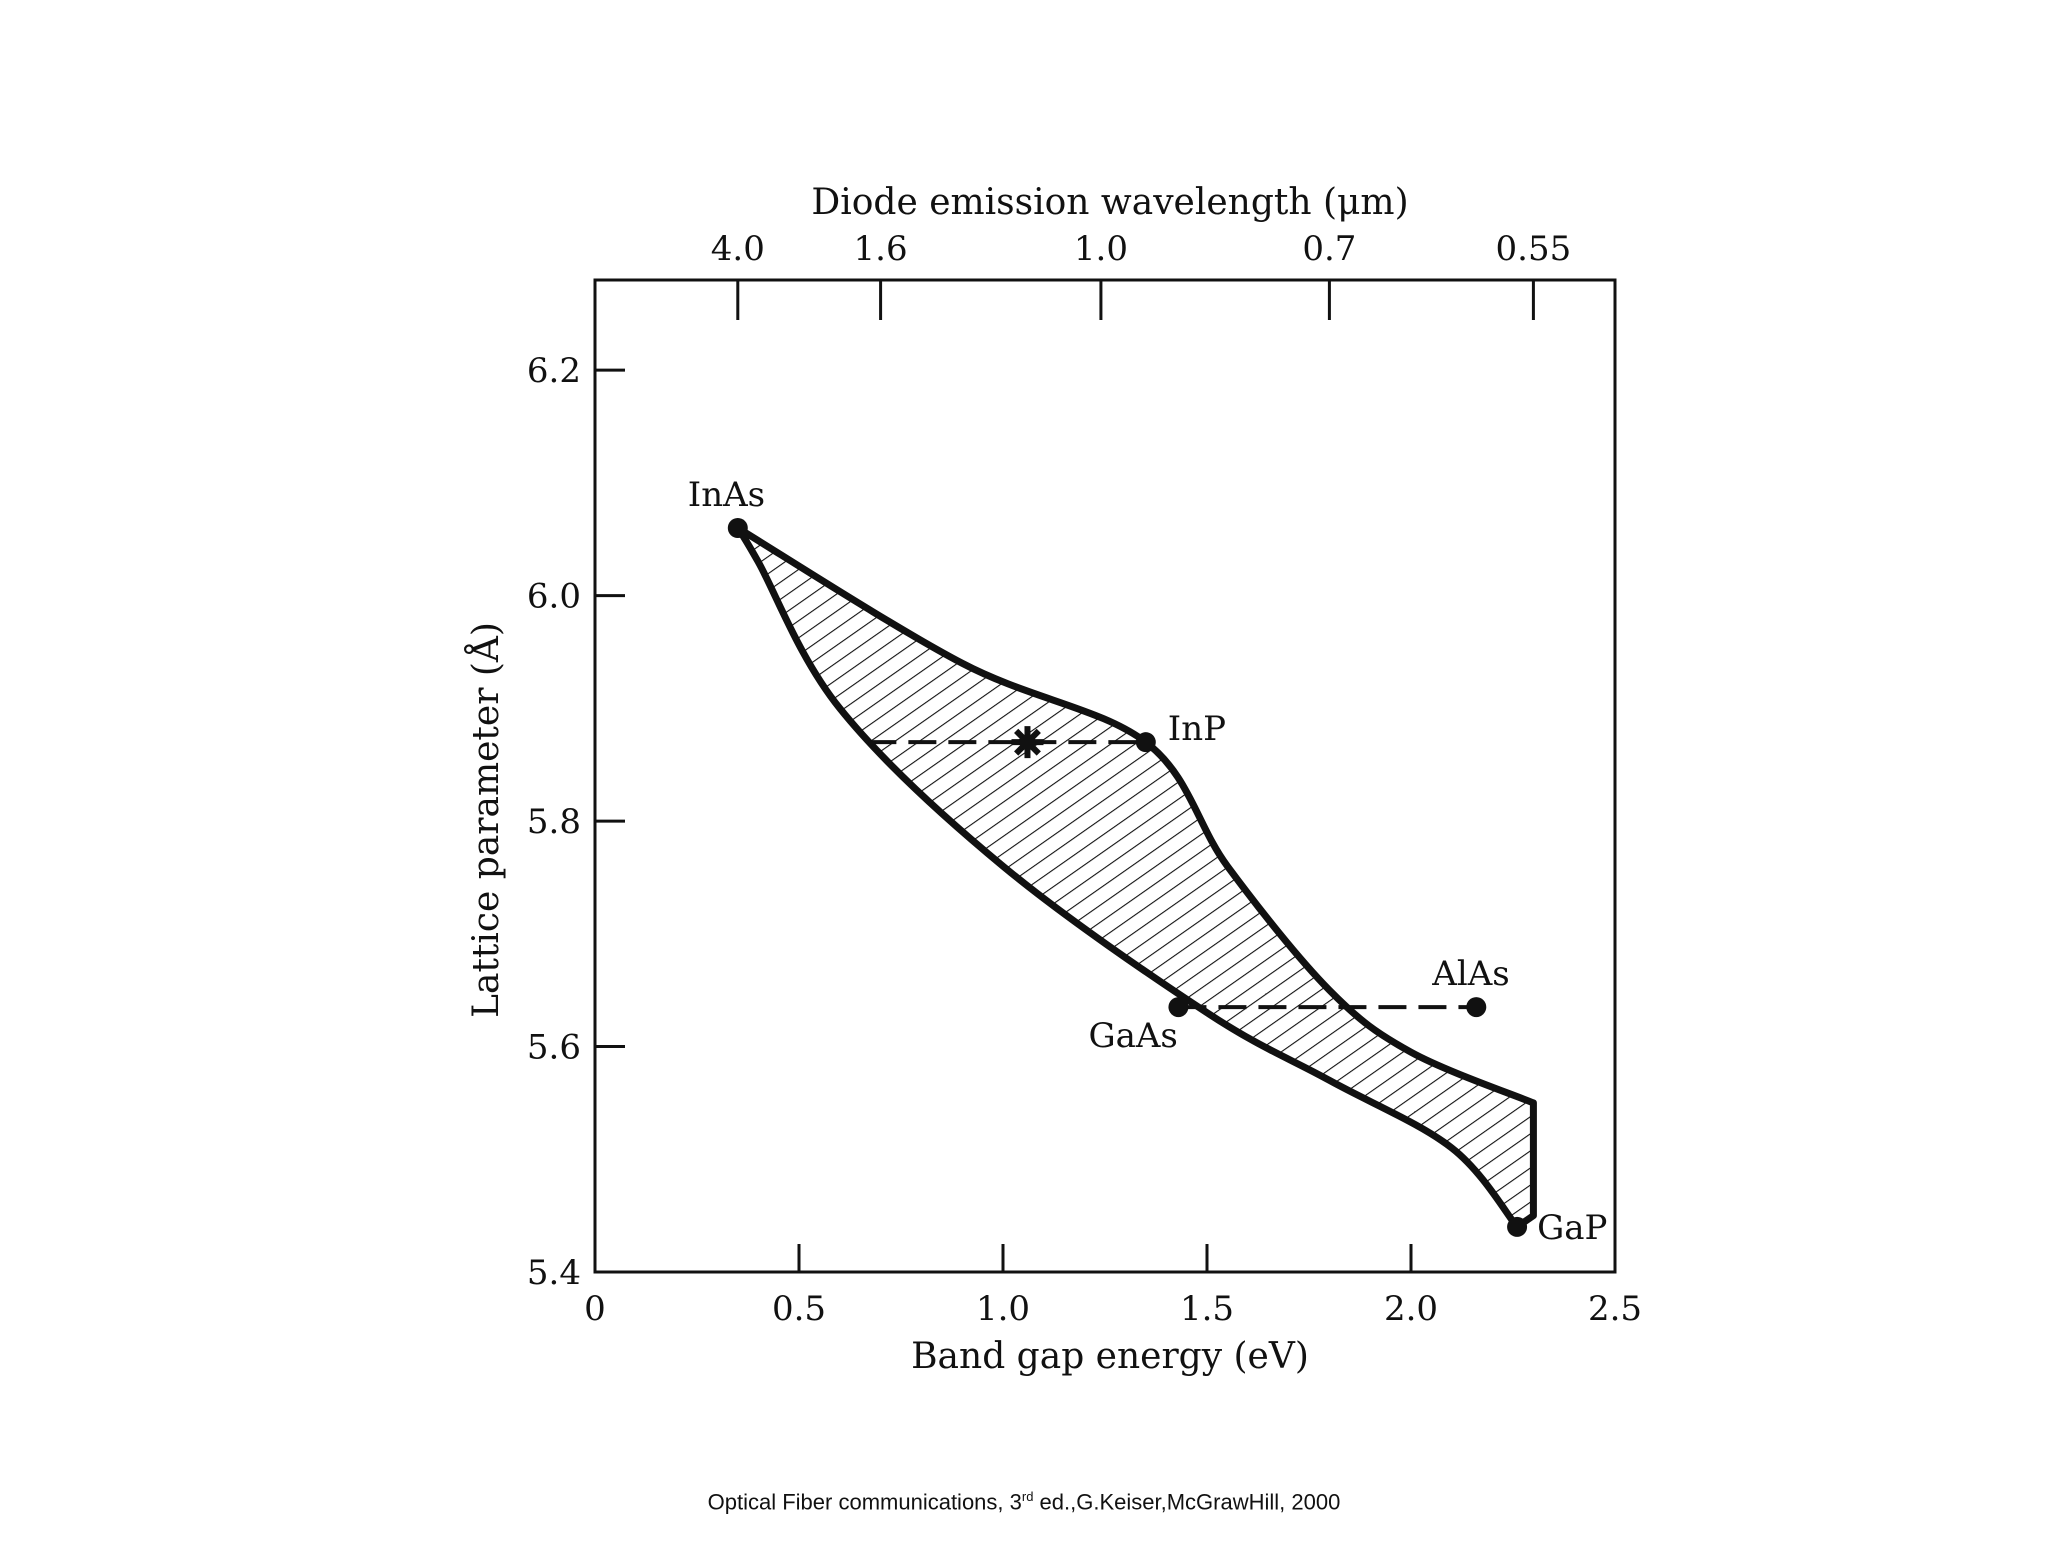 This screenshot has height=1541, width=2048. Describe the element at coordinates (799, 1309) in the screenshot. I see `x-tick-label-0.5: 0.5` at that location.